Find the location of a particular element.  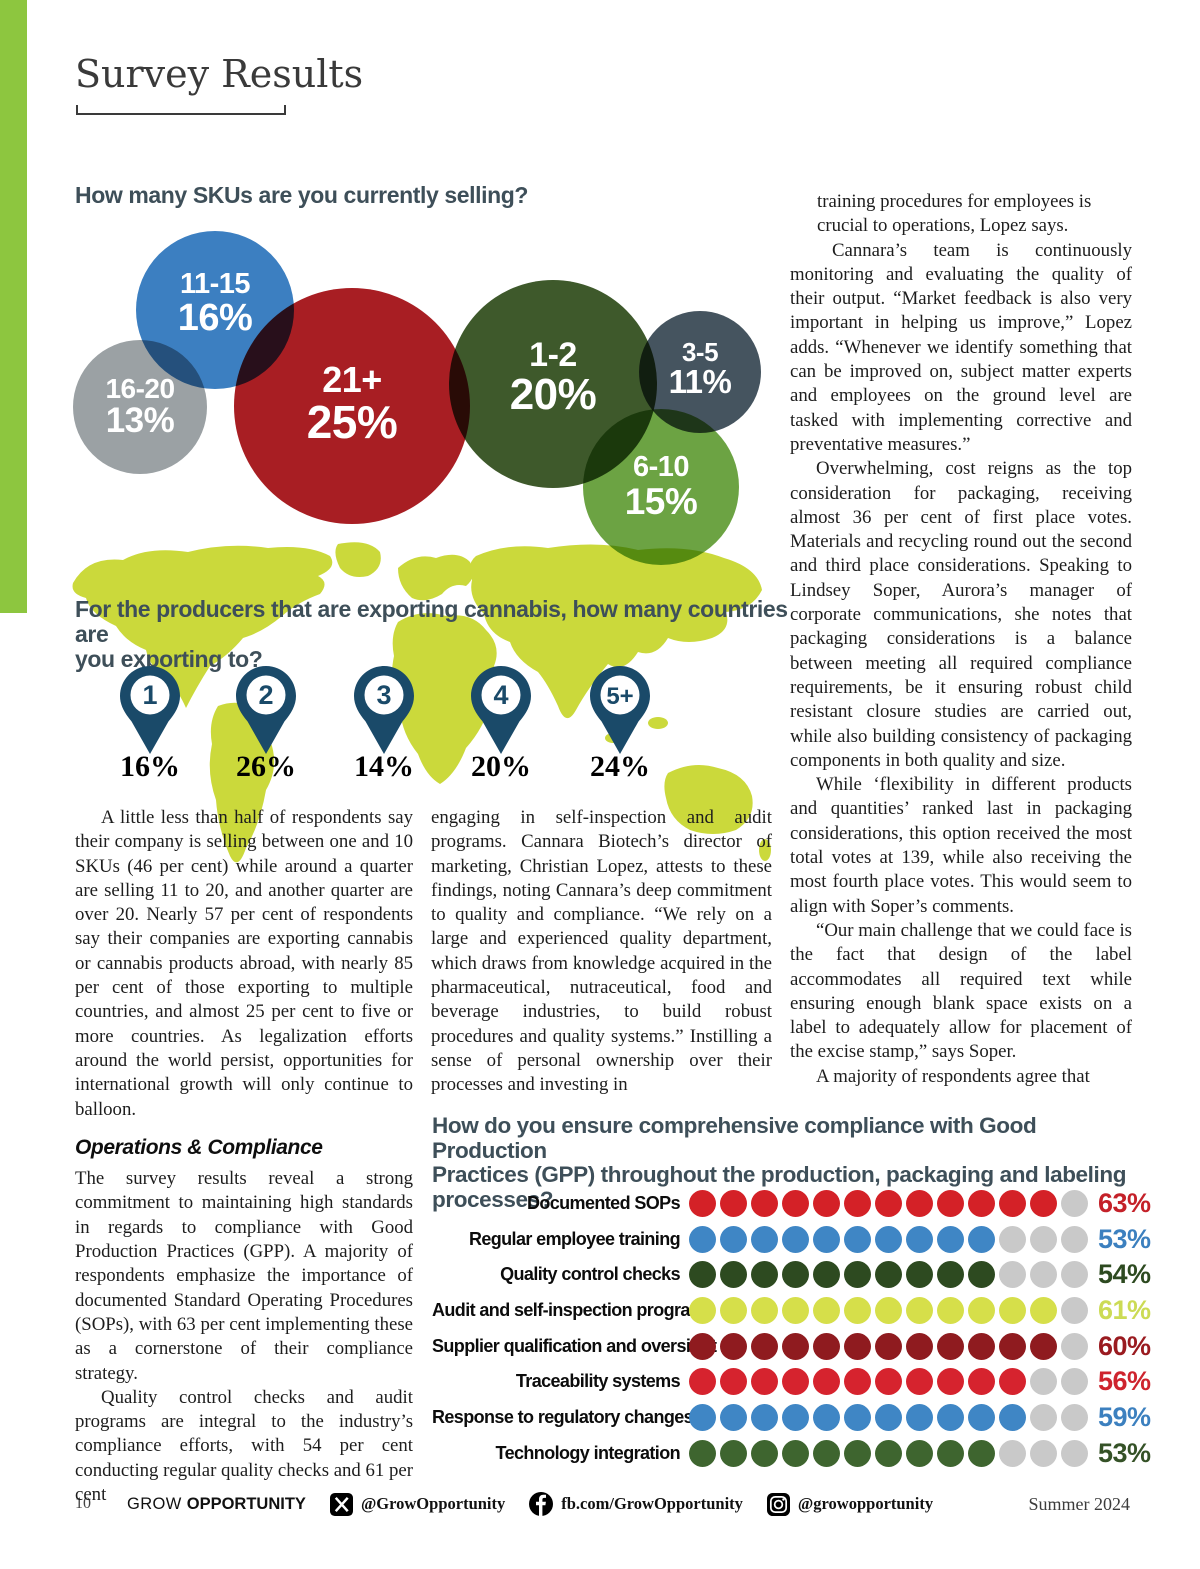

brand-bold: OPPORTUNITY is located at coordinates (246, 1503).